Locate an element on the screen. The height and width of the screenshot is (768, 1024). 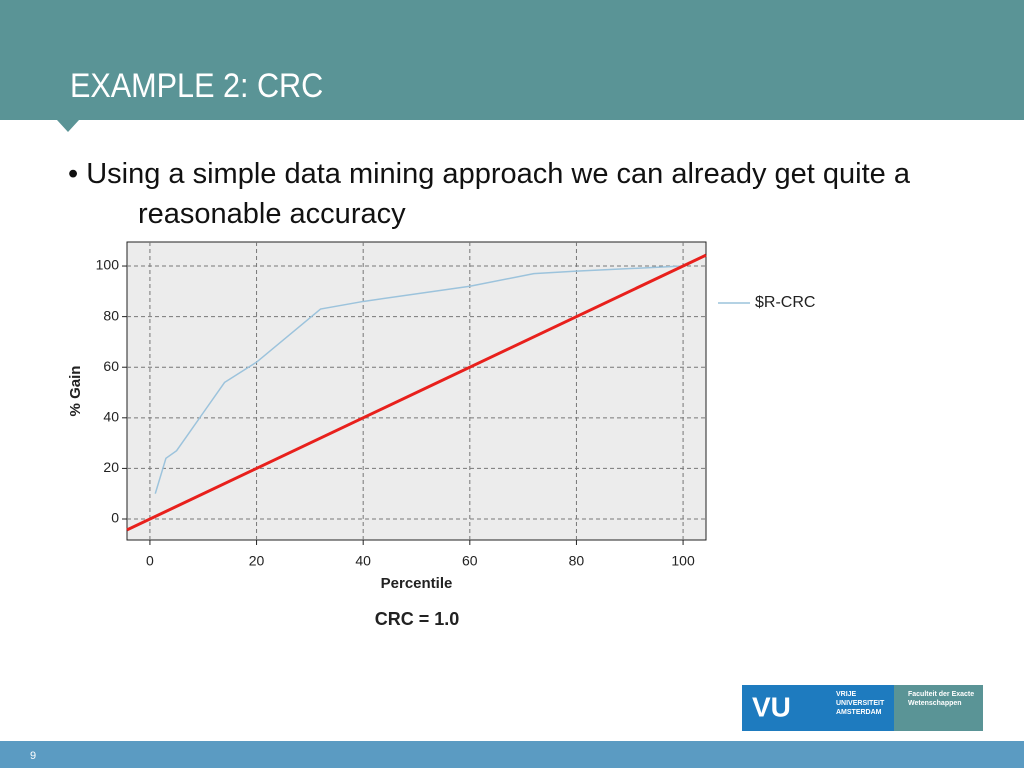
y-tick-label: 0 is located at coordinates (115, 518).